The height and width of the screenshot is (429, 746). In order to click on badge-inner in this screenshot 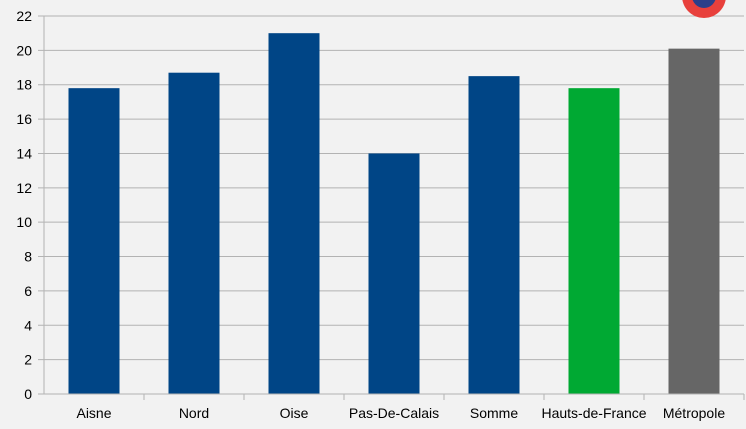, I will do `click(704, 4)`.